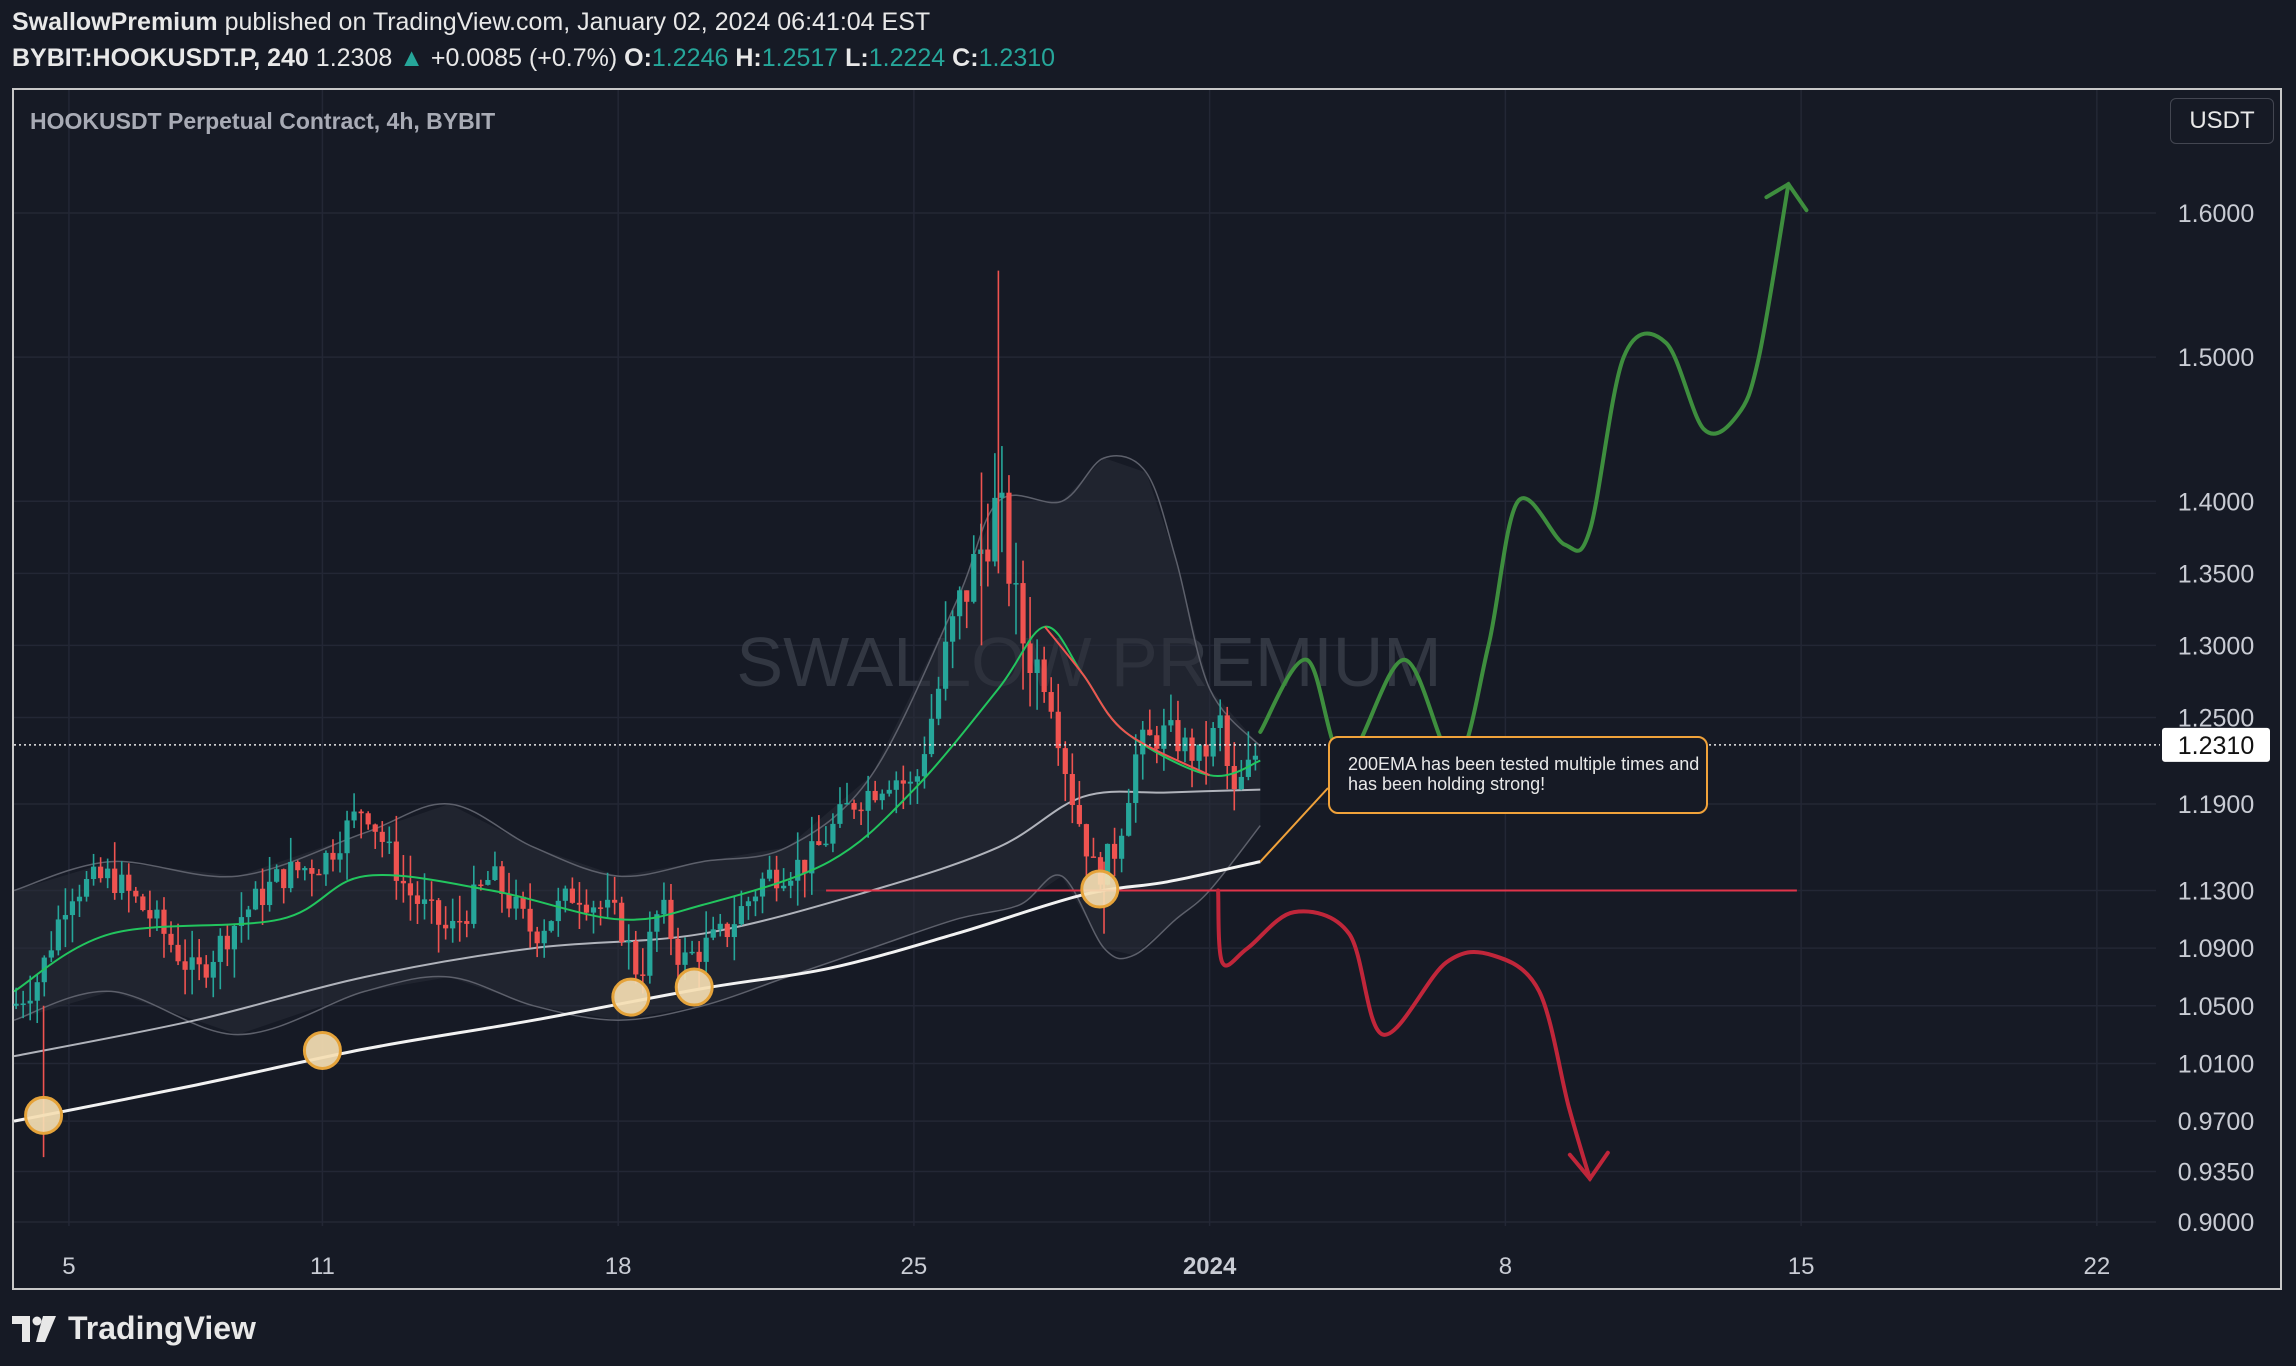  What do you see at coordinates (1404, 1034) in the screenshot?
I see `bearish-scenario-path` at bounding box center [1404, 1034].